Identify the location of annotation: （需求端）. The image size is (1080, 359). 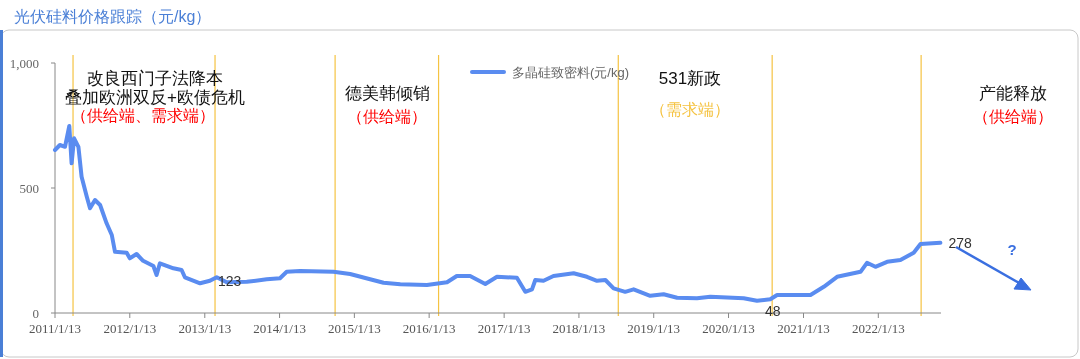
(690, 109).